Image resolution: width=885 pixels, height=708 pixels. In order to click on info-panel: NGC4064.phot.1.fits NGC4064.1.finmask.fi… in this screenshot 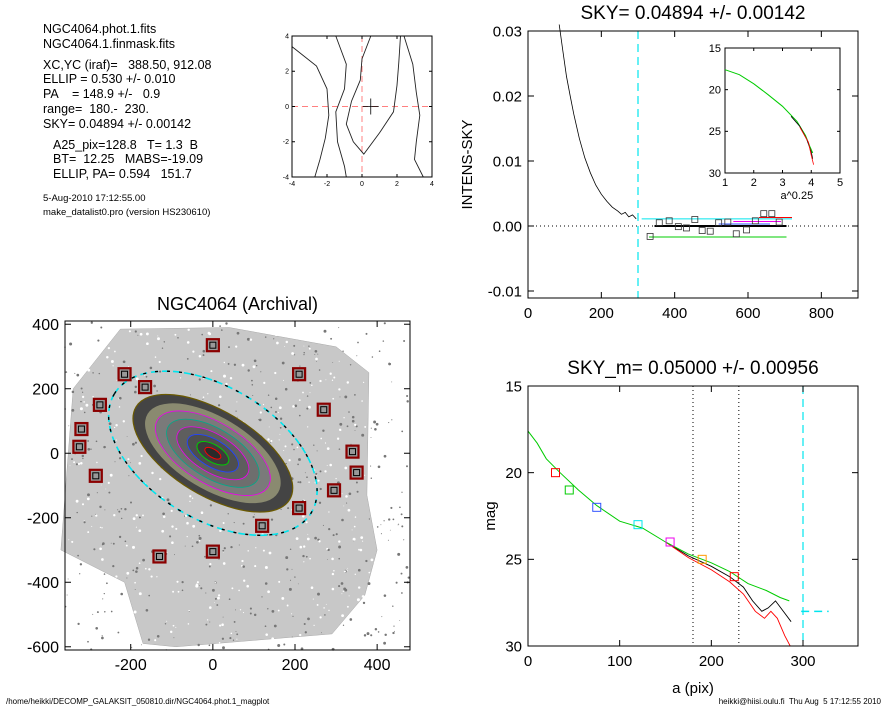, I will do `click(127, 121)`.